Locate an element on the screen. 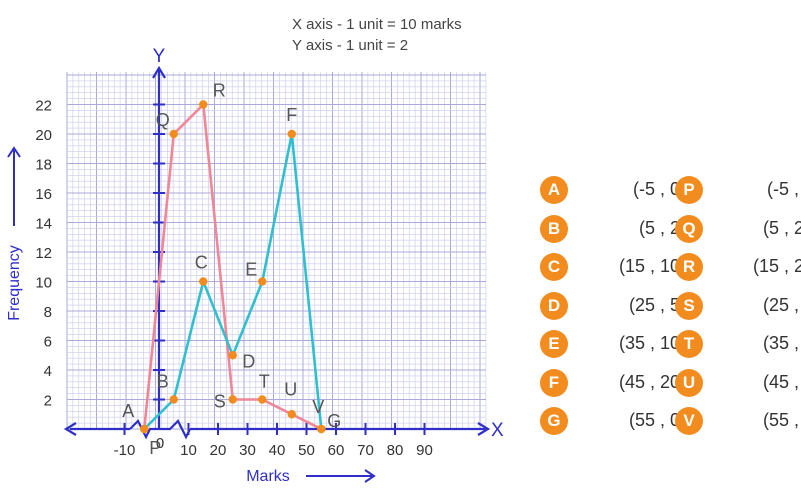 This screenshot has width=801, height=492. y-axis-arrow is located at coordinates (159, 72).